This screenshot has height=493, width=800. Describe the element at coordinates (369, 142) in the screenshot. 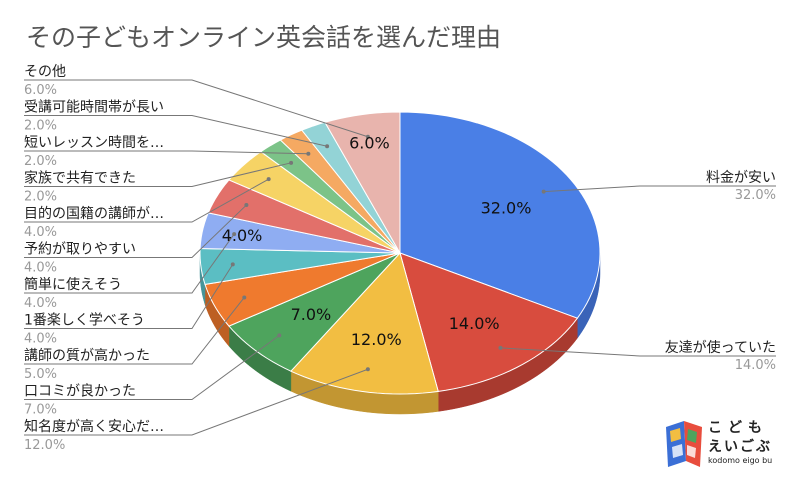

I see `slice-percent-label: 6.0%` at that location.